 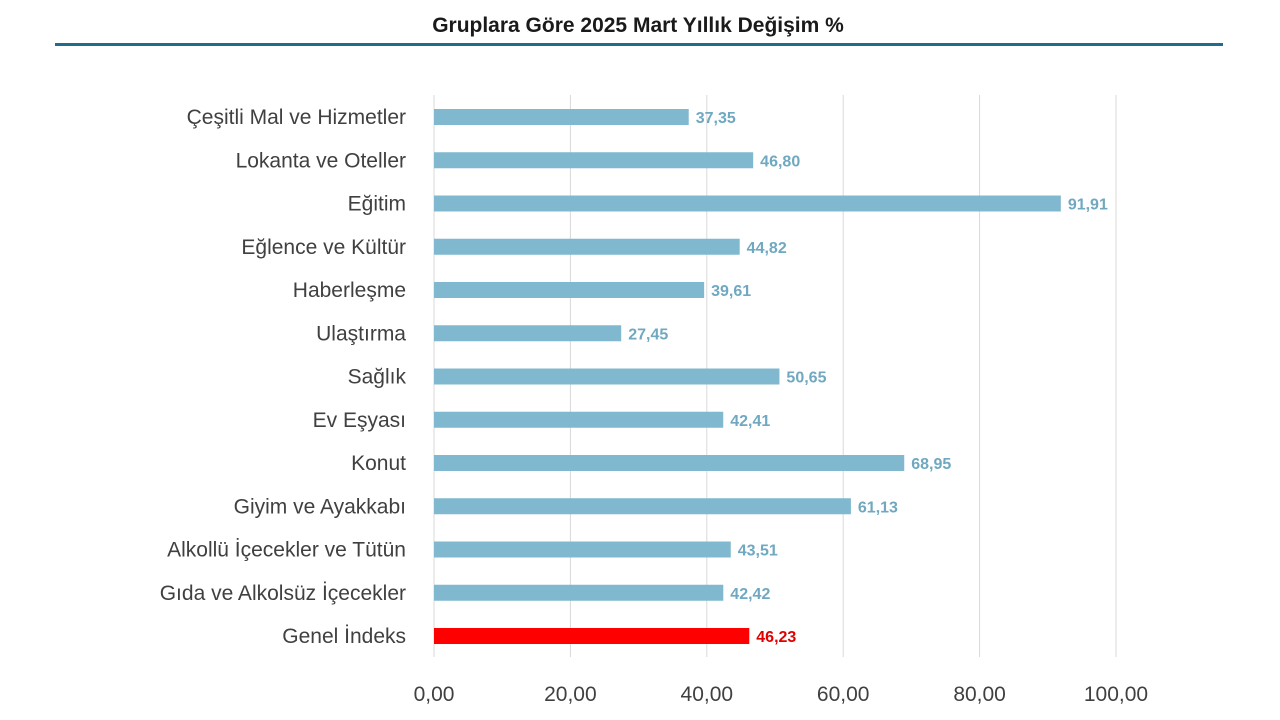 What do you see at coordinates (434, 694) in the screenshot?
I see `x-tick-label: 0,00` at bounding box center [434, 694].